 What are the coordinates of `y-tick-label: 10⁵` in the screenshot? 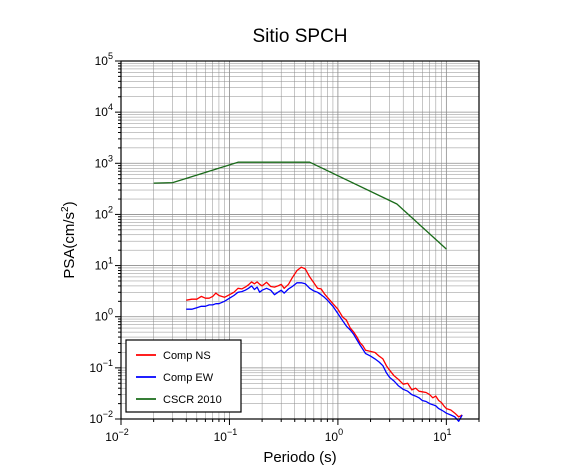 It's located at (104, 59).